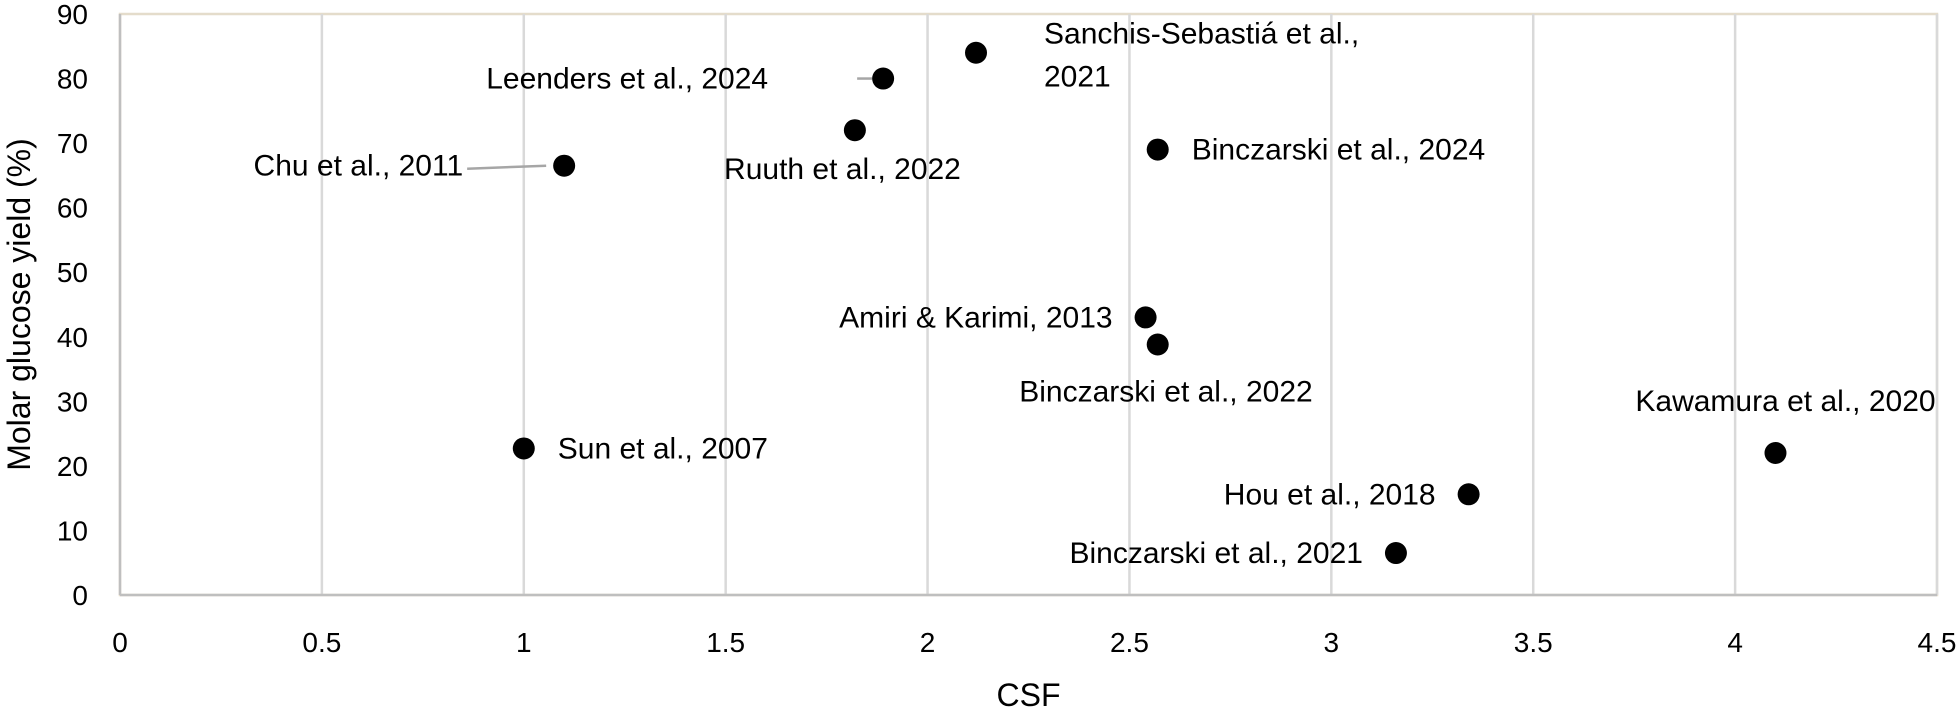  What do you see at coordinates (1215, 553) in the screenshot?
I see `data-point-label: Binczarski et al., 2021` at bounding box center [1215, 553].